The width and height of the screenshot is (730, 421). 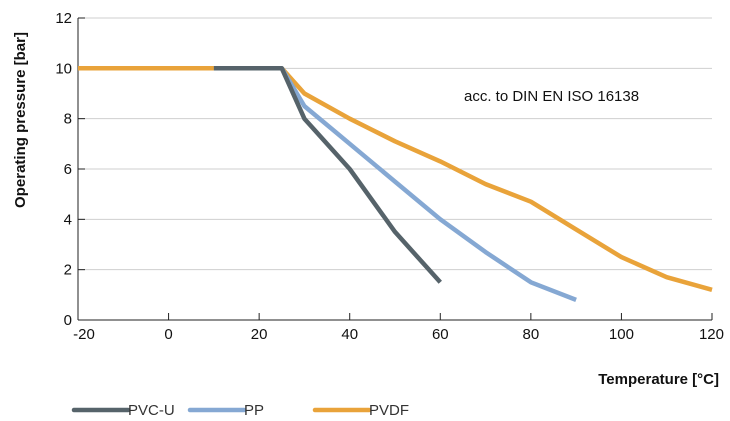 I want to click on x-tick-label: 0, so click(x=168, y=334).